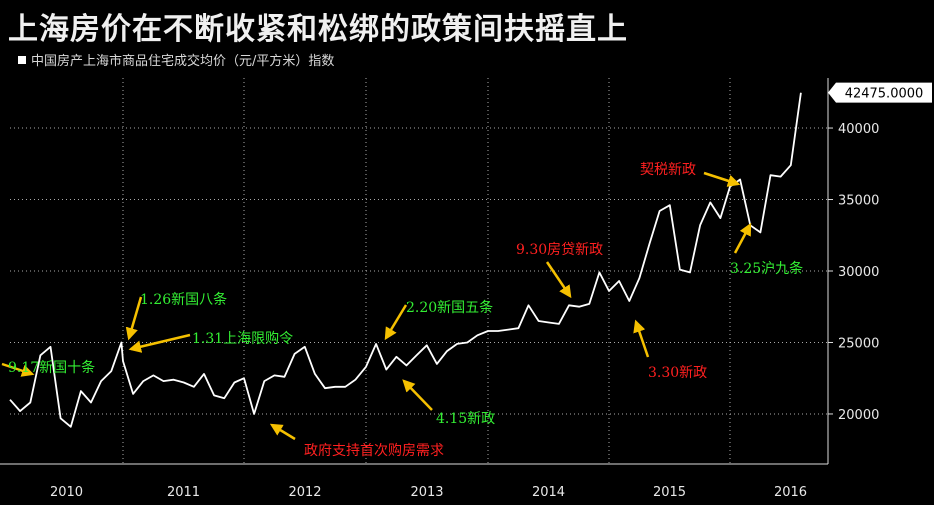 The image size is (934, 505). I want to click on legend: 中国房产上海市商品住宅成交均价（元/平方米）指数, so click(176, 59).